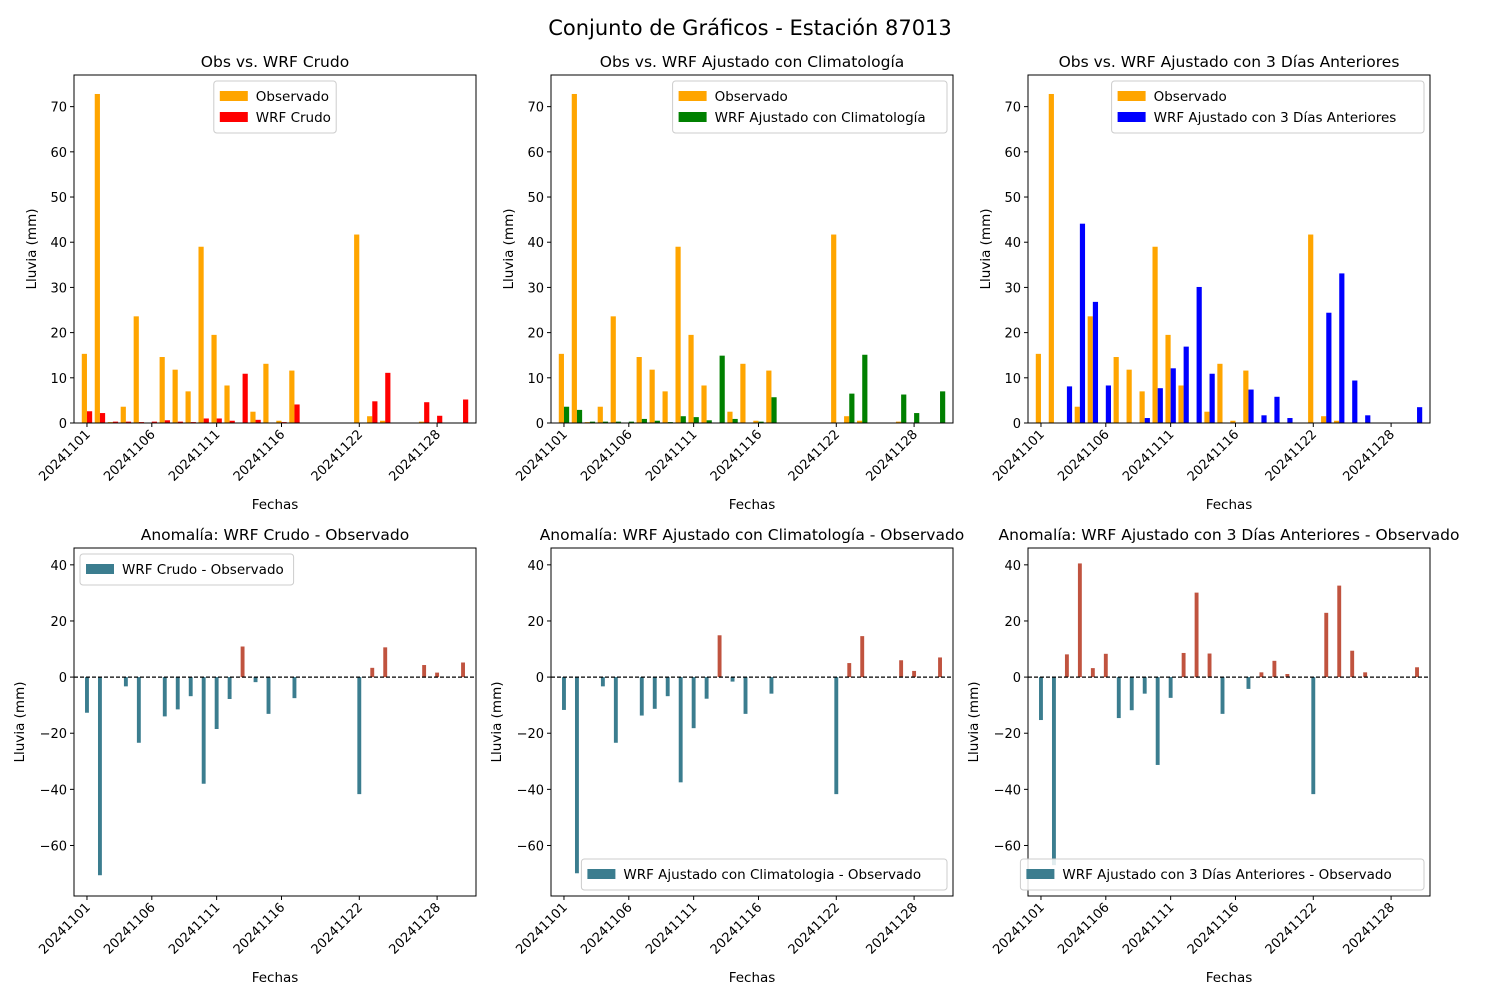  What do you see at coordinates (751, 97) in the screenshot?
I see `legend-label: Observado` at bounding box center [751, 97].